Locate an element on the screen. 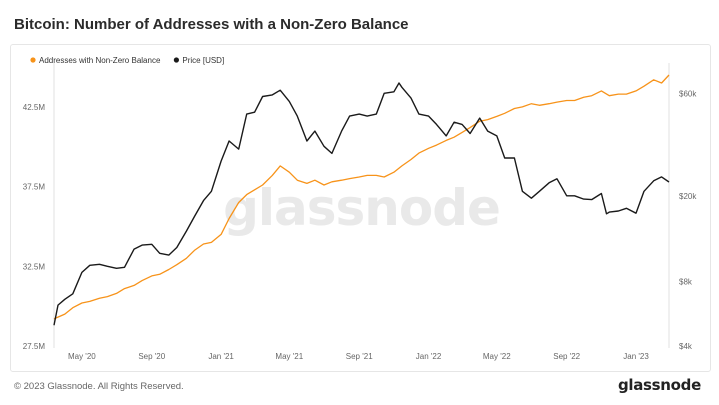 This screenshot has width=719, height=405. x-tick-label: Jan '21 is located at coordinates (221, 356).